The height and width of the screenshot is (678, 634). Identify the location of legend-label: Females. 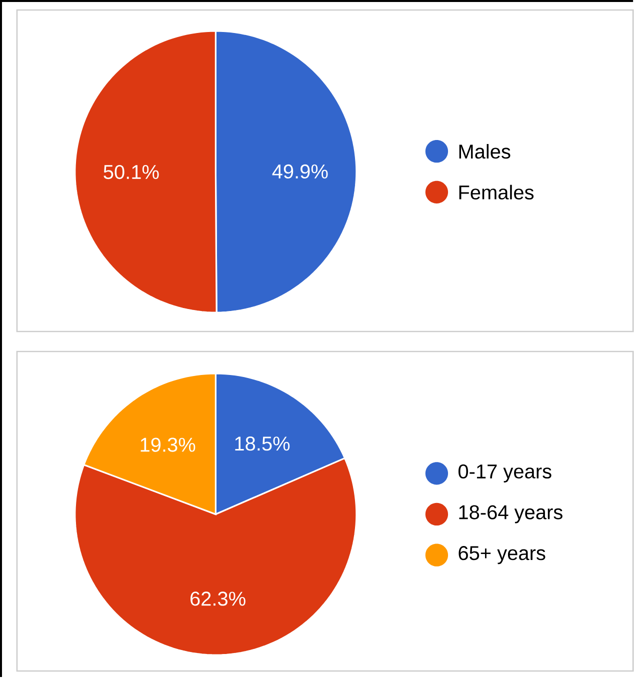
(496, 192).